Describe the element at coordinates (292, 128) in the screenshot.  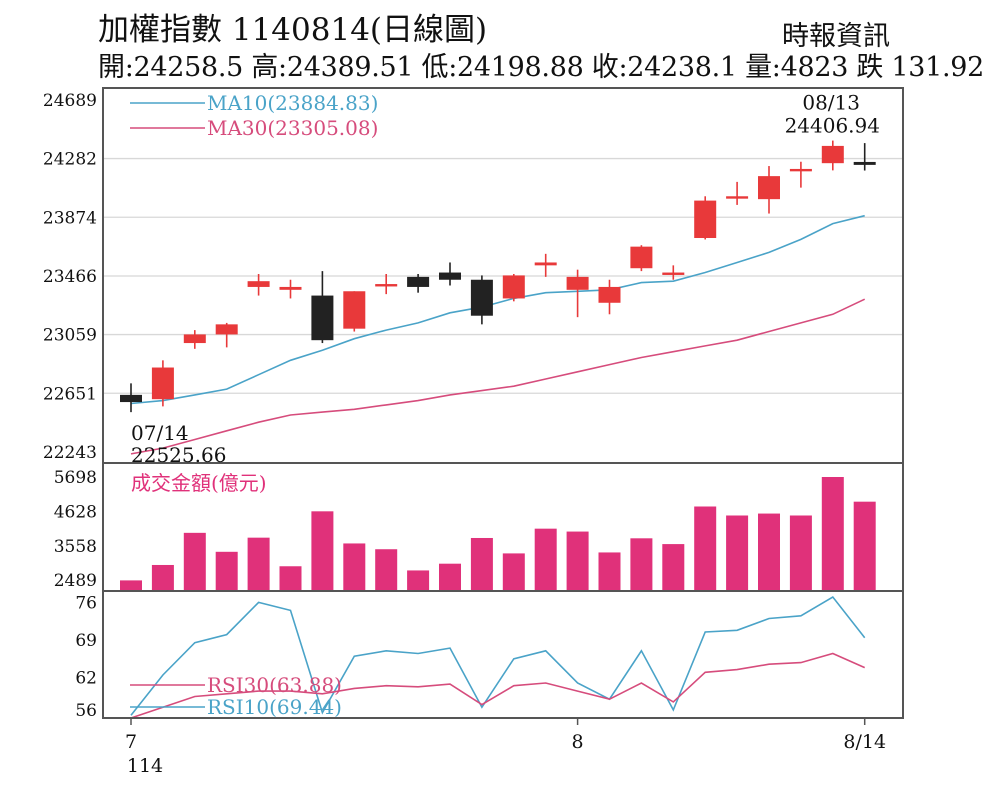
I see `price-legend-label: MA30(23305.08)` at that location.